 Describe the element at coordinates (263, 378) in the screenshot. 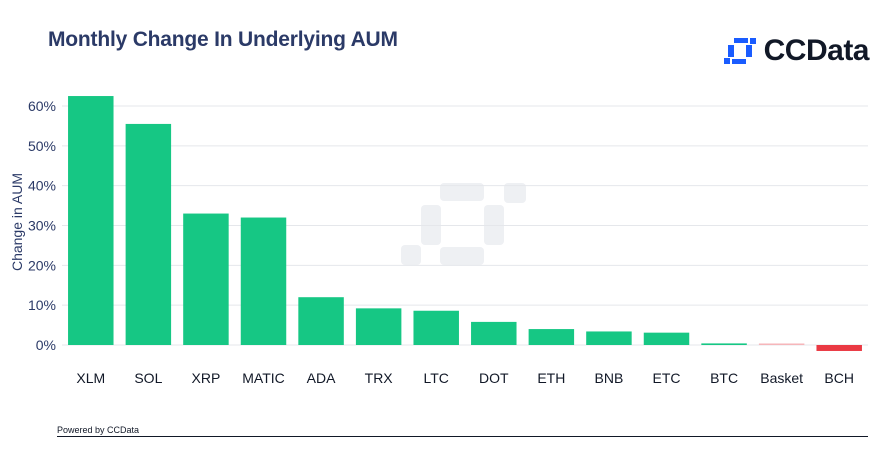

I see `x-tick-label: MATIC` at that location.